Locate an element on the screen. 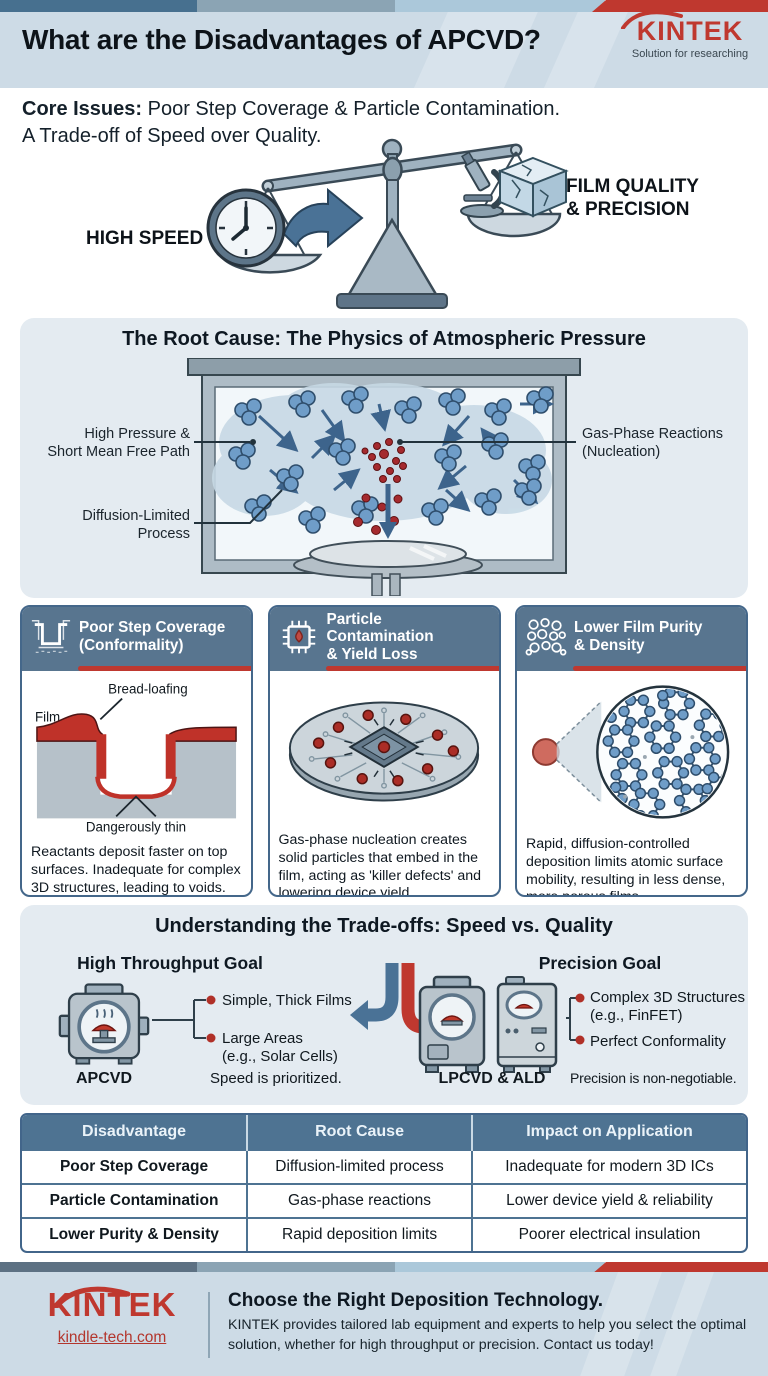 The height and width of the screenshot is (1376, 768). film-cube-icon is located at coordinates (533, 187).